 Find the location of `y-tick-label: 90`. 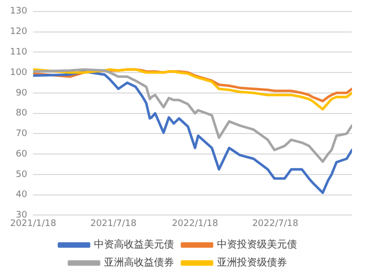

y-tick-label: 90 is located at coordinates (22, 93).